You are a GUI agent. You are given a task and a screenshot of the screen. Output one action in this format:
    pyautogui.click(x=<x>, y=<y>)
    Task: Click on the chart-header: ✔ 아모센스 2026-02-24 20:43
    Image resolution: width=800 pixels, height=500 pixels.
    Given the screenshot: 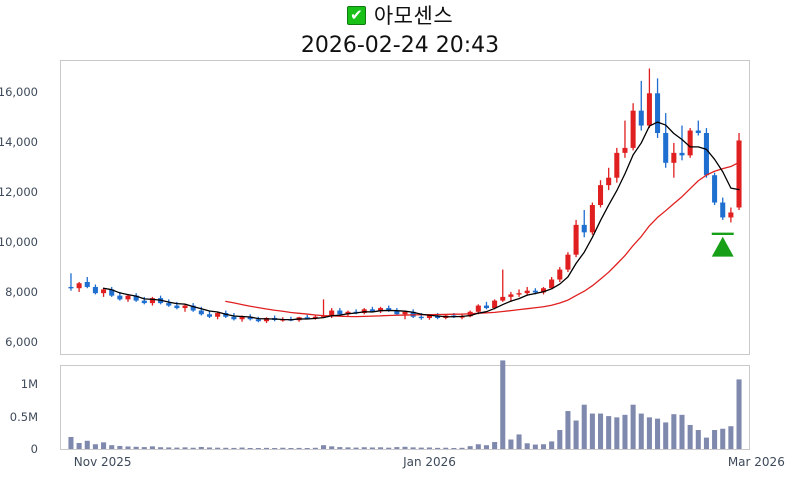 What is the action you would take?
    pyautogui.click(x=400, y=30)
    